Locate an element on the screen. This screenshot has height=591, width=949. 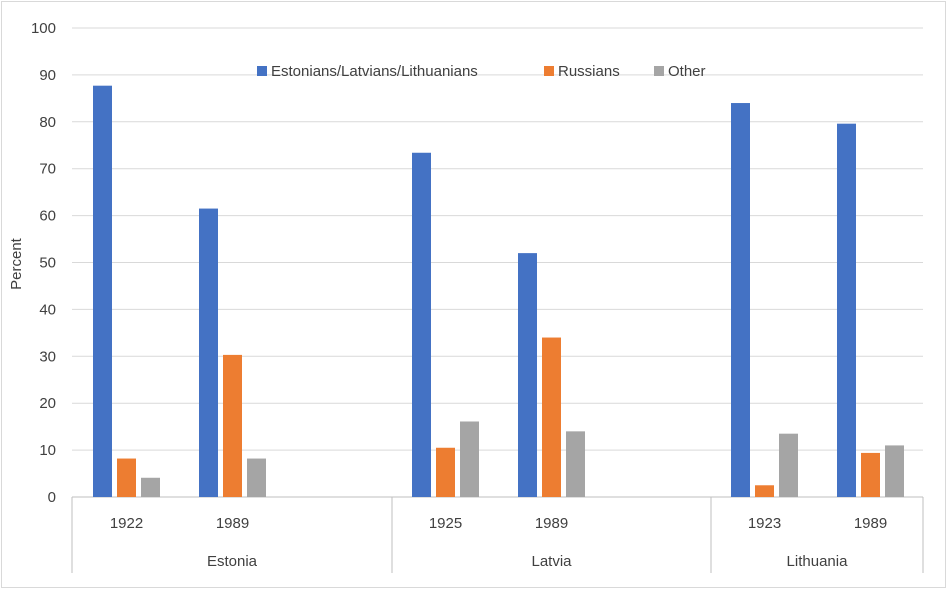
y-tick-label: 50 is located at coordinates (47, 263).